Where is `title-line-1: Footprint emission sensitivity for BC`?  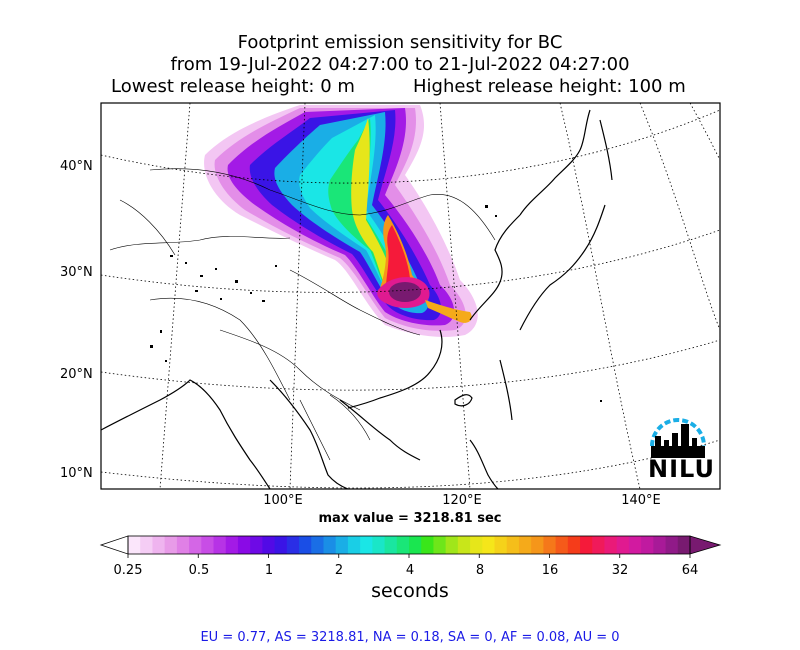 title-line-1: Footprint emission sensitivity for BC is located at coordinates (400, 42).